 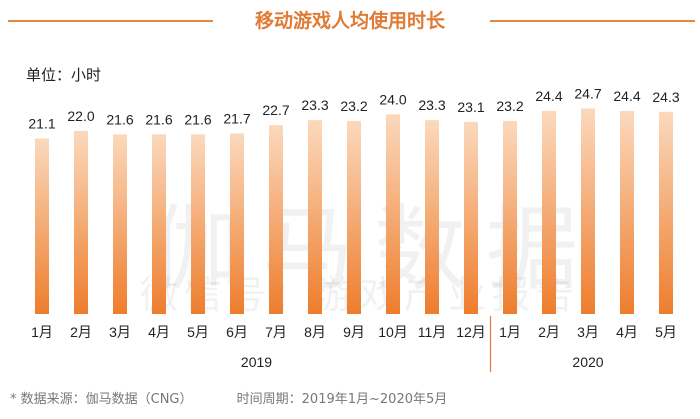 What do you see at coordinates (256, 362) in the screenshot?
I see `group-label: 2019` at bounding box center [256, 362].